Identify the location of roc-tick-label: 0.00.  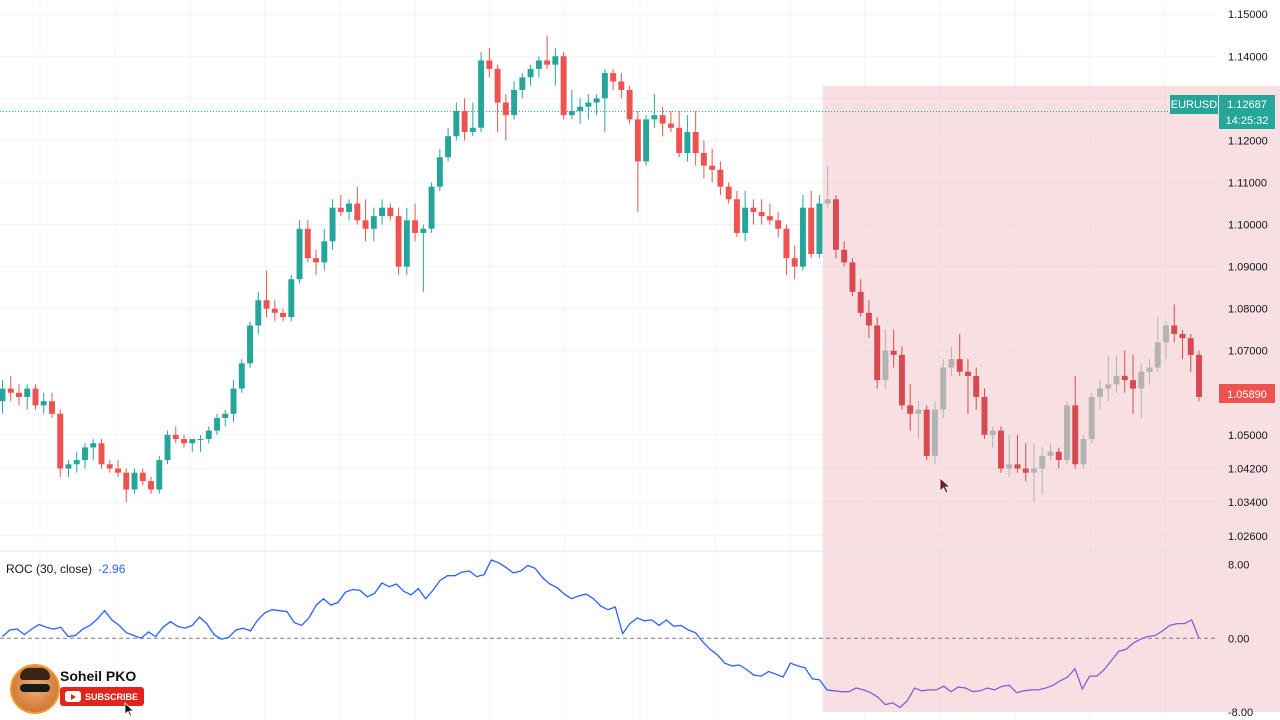
(1238, 639).